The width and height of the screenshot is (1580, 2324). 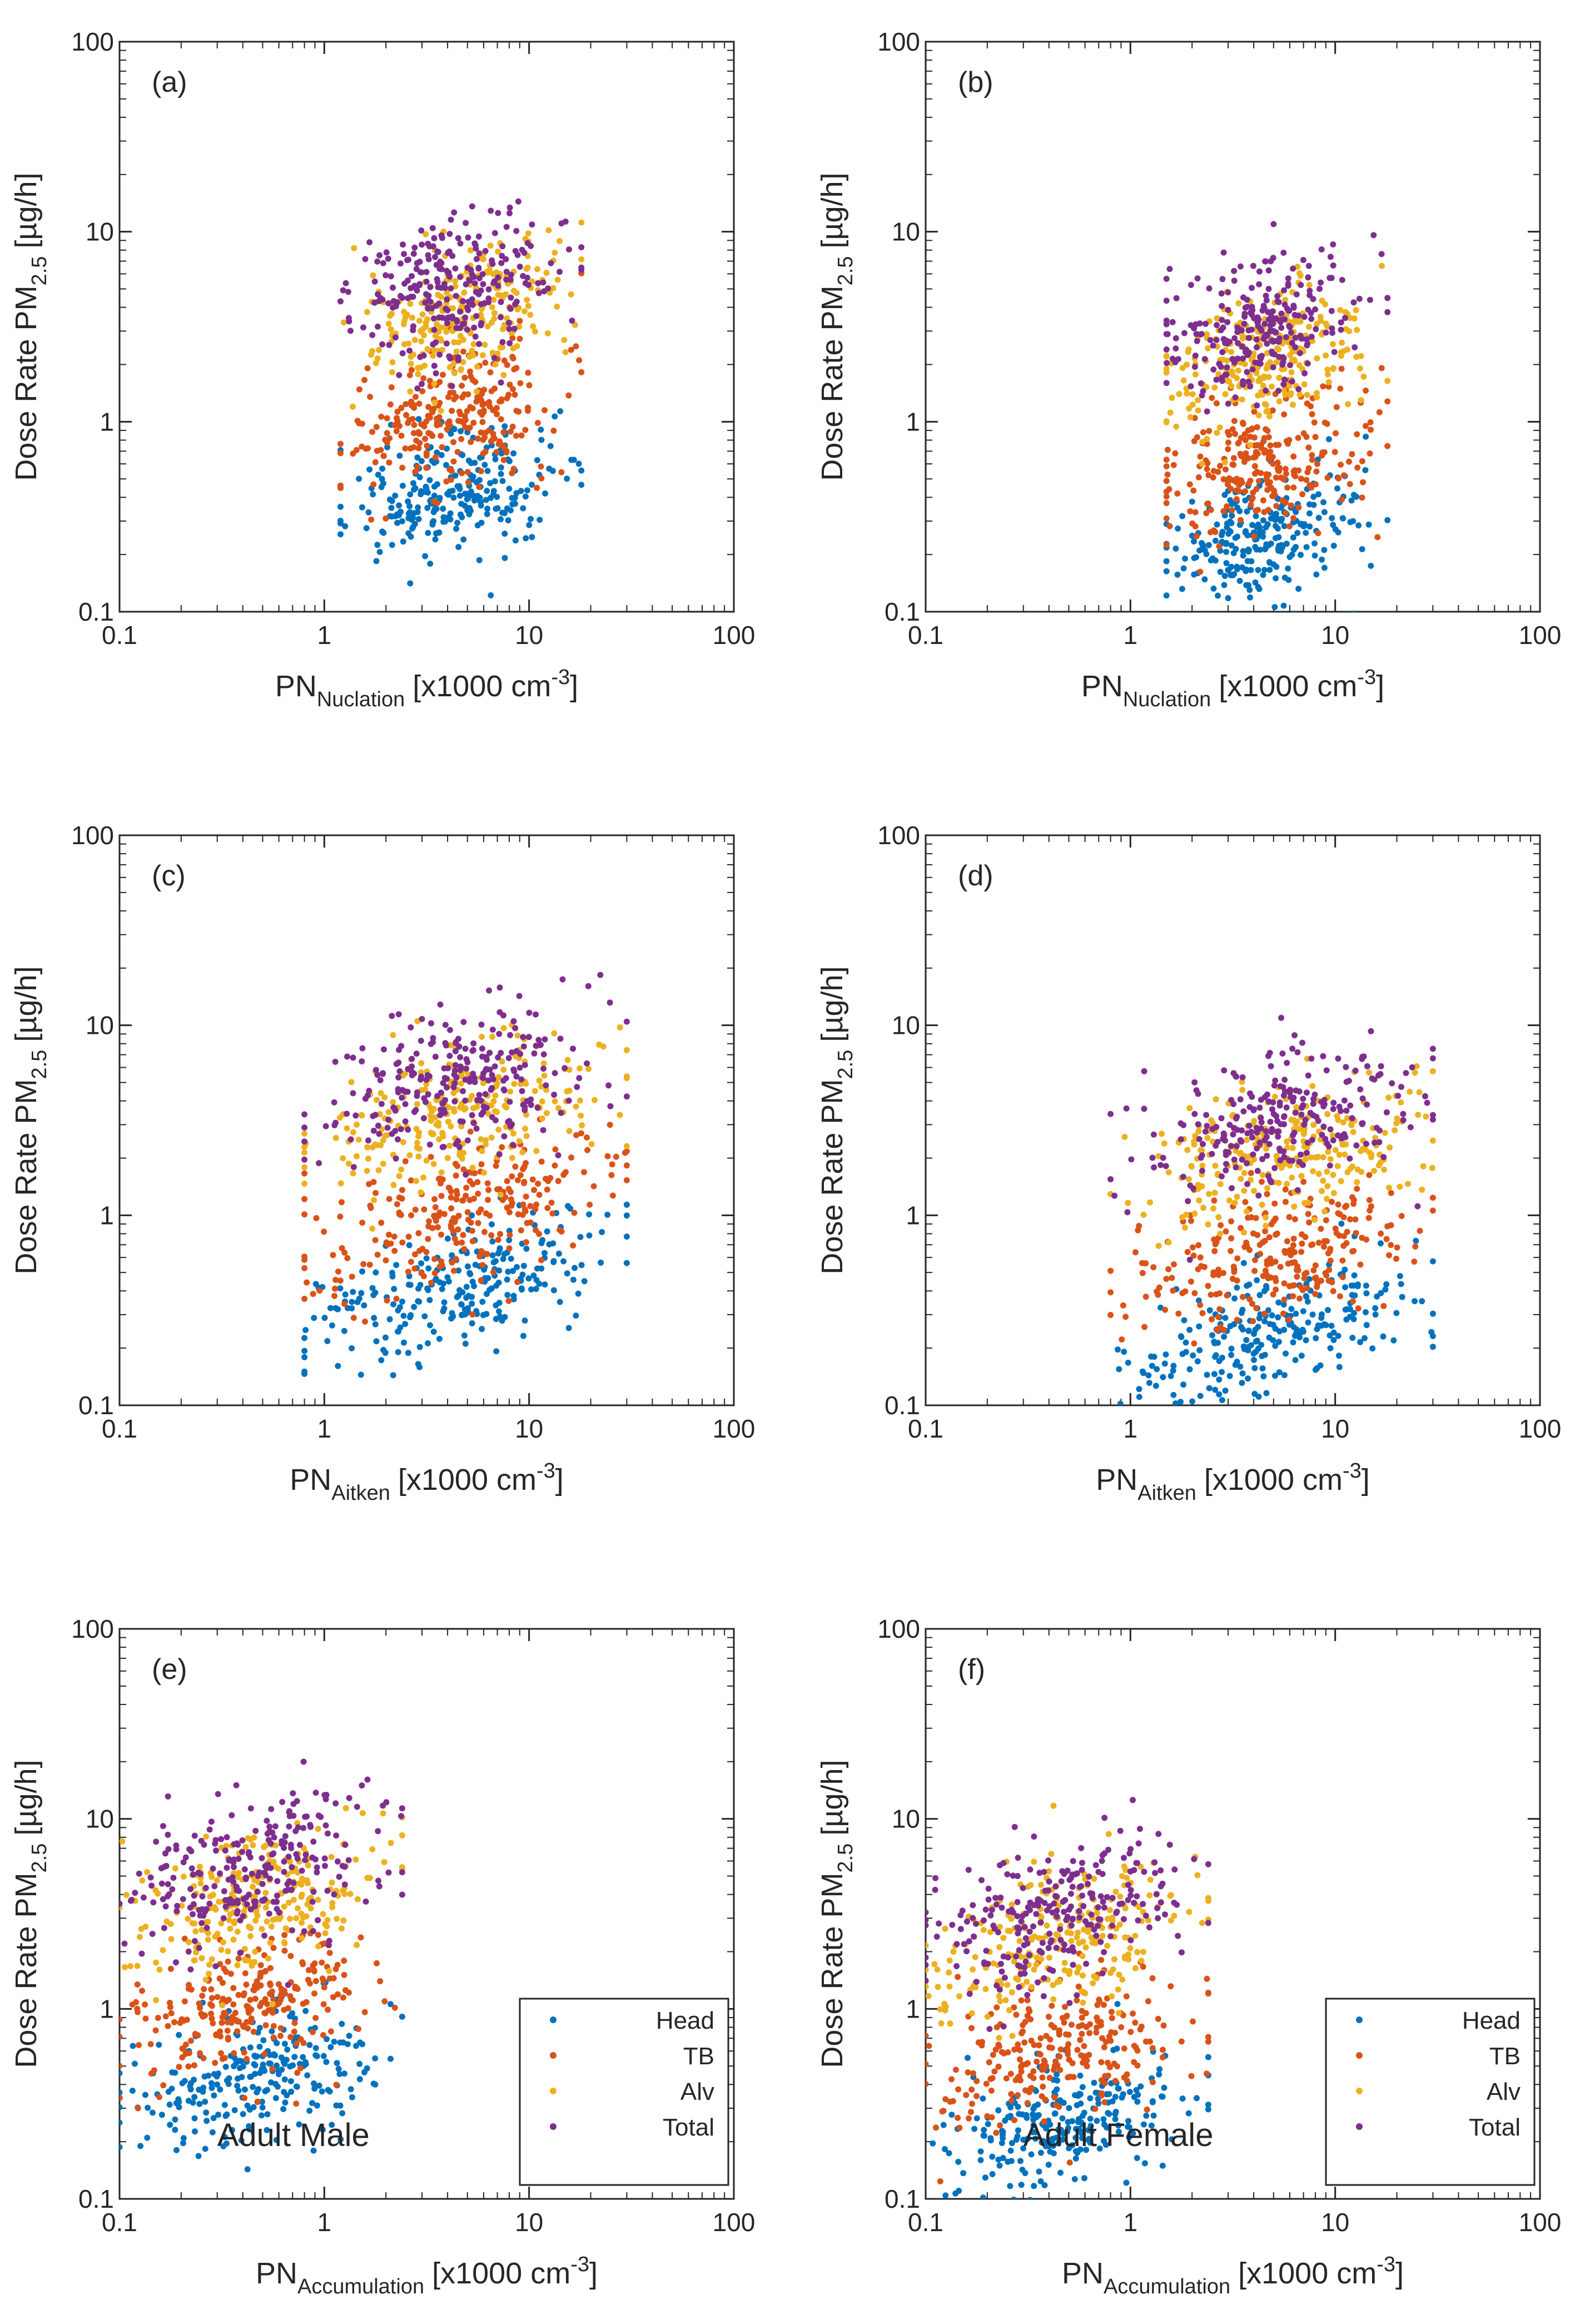 What do you see at coordinates (107, 421) in the screenshot?
I see `y-tick-label: 1` at bounding box center [107, 421].